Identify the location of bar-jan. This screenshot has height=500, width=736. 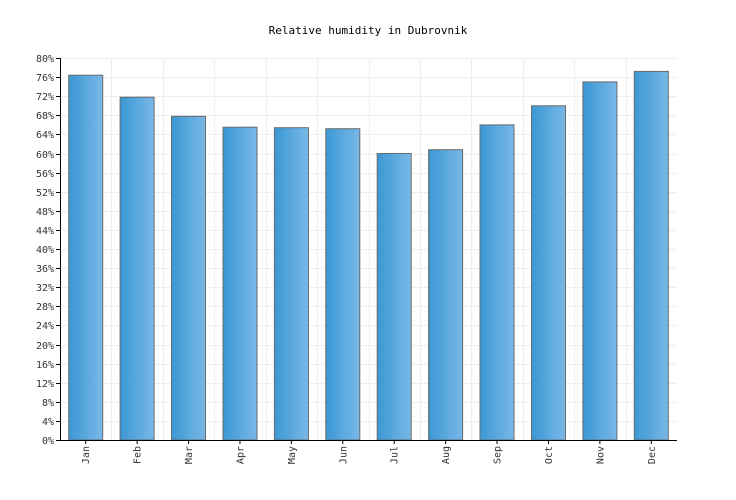
(86, 257).